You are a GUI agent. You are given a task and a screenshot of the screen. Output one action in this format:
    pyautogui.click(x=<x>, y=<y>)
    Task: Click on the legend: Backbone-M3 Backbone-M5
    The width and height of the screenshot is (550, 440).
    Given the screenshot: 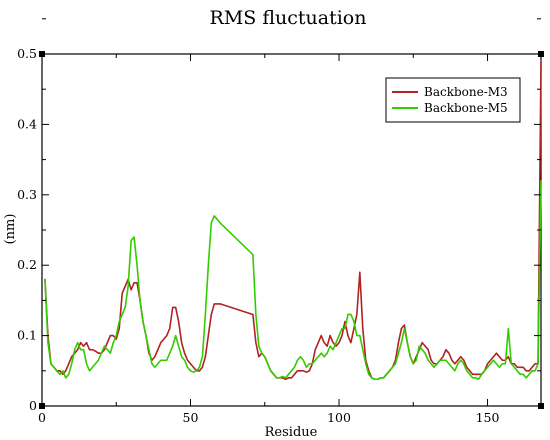 What is the action you would take?
    pyautogui.click(x=453, y=100)
    